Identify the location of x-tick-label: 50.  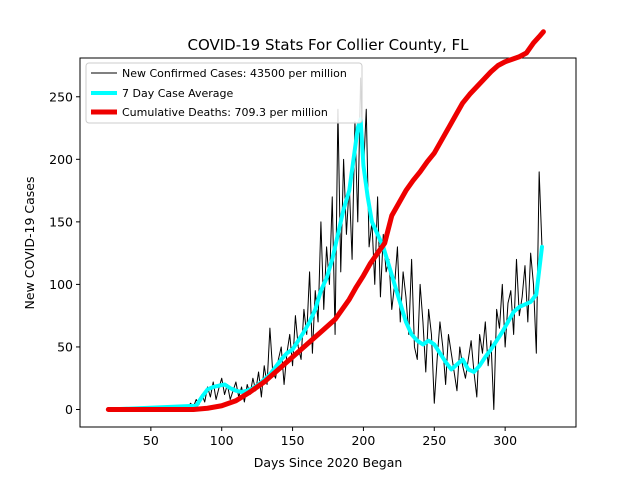
(151, 440).